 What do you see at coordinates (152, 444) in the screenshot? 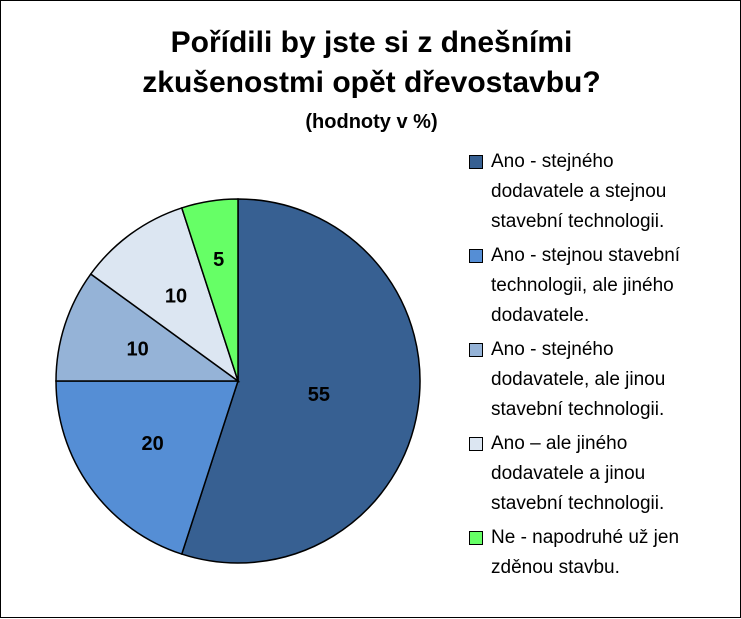
I see `data-label-2: 20` at bounding box center [152, 444].